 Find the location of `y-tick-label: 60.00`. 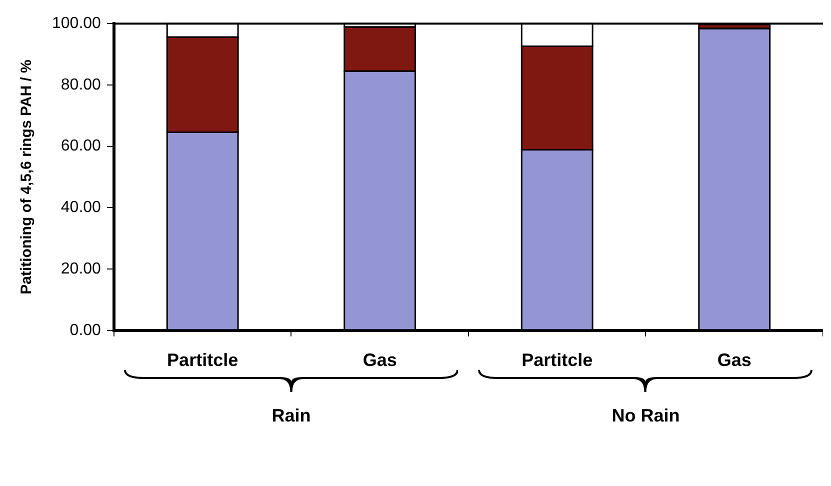

y-tick-label: 60.00 is located at coordinates (81, 146).